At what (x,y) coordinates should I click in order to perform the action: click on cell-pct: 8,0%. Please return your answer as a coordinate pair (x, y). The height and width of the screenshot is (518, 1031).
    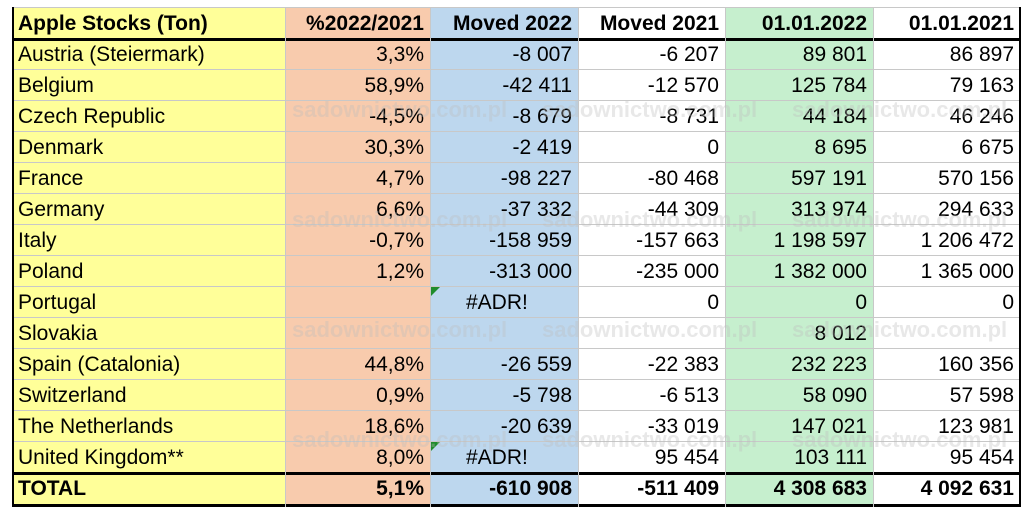
    Looking at the image, I should click on (400, 457).